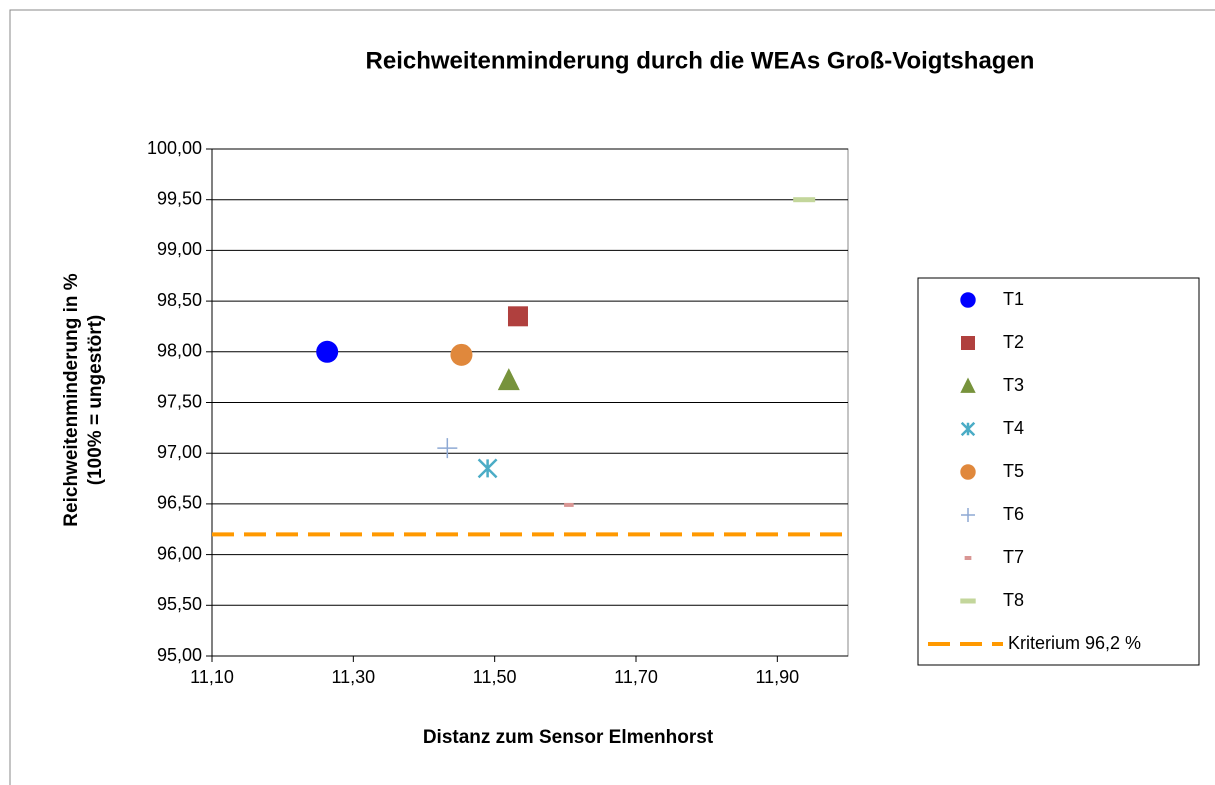 This screenshot has height=785, width=1215. What do you see at coordinates (568, 737) in the screenshot?
I see `x-axis-label: Distanz zum Sensor Elmenhorst` at bounding box center [568, 737].